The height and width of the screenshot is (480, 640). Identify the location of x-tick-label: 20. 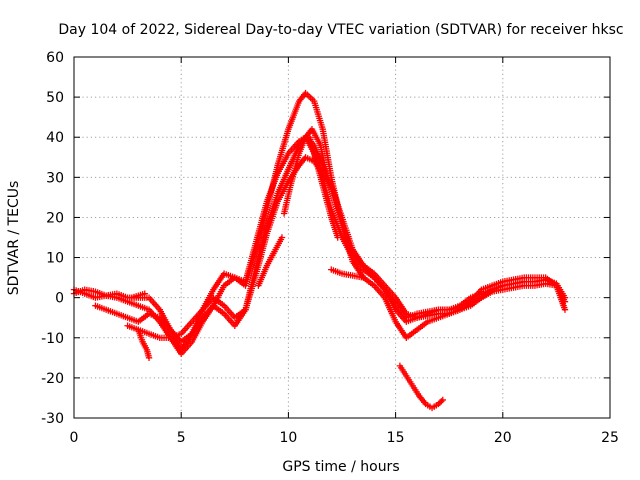
(503, 438).